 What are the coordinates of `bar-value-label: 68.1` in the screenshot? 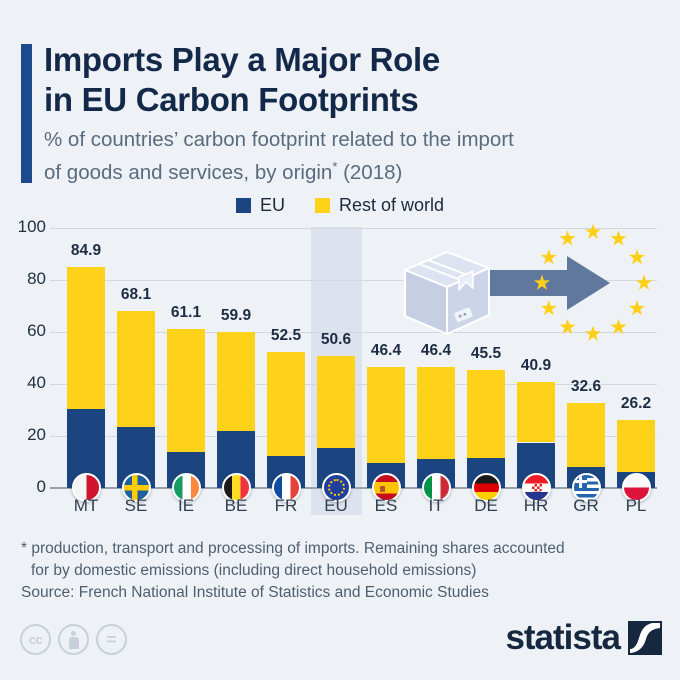 It's located at (136, 294).